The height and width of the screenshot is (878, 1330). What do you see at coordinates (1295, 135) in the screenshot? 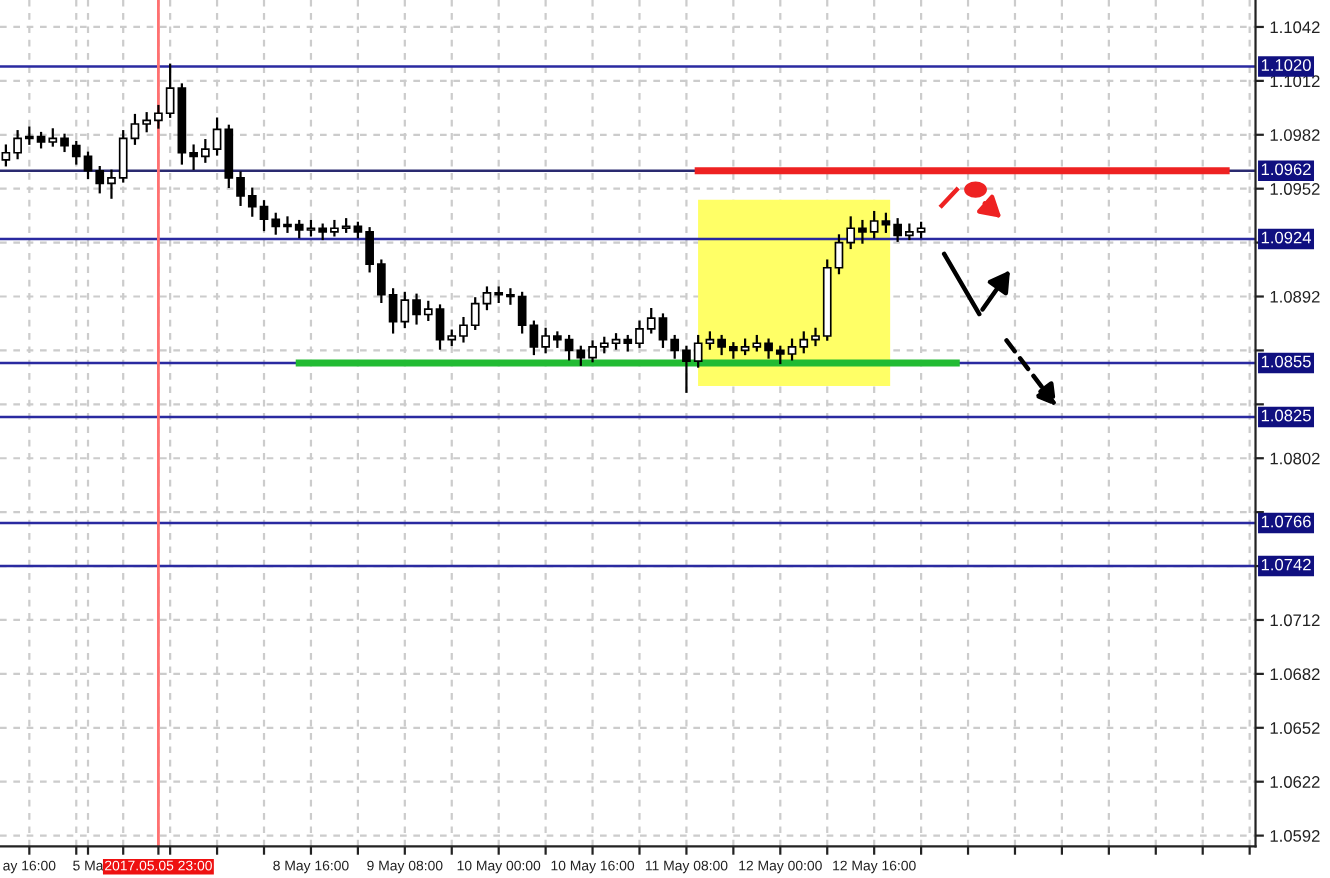
I see `y-tick-label: 1.0982` at bounding box center [1295, 135].